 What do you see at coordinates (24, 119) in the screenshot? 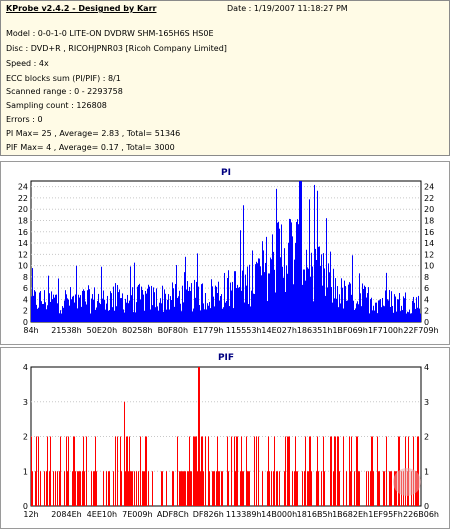
I see `info-errors: Errors : 0` at bounding box center [24, 119].